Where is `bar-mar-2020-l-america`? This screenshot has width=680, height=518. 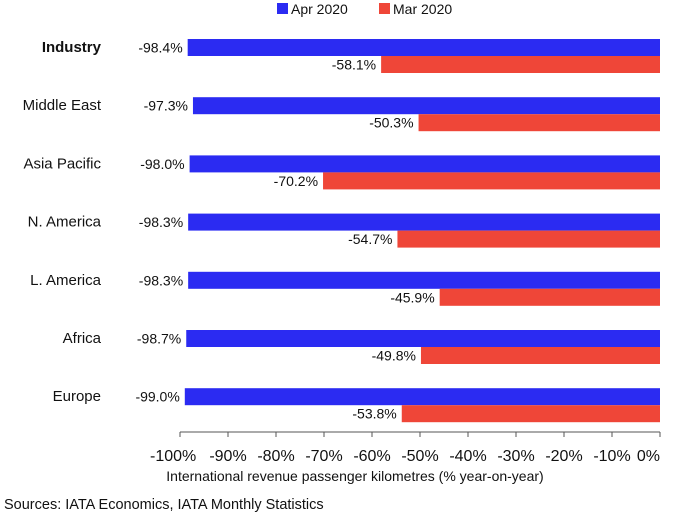 bar-mar-2020-l-america is located at coordinates (549, 297).